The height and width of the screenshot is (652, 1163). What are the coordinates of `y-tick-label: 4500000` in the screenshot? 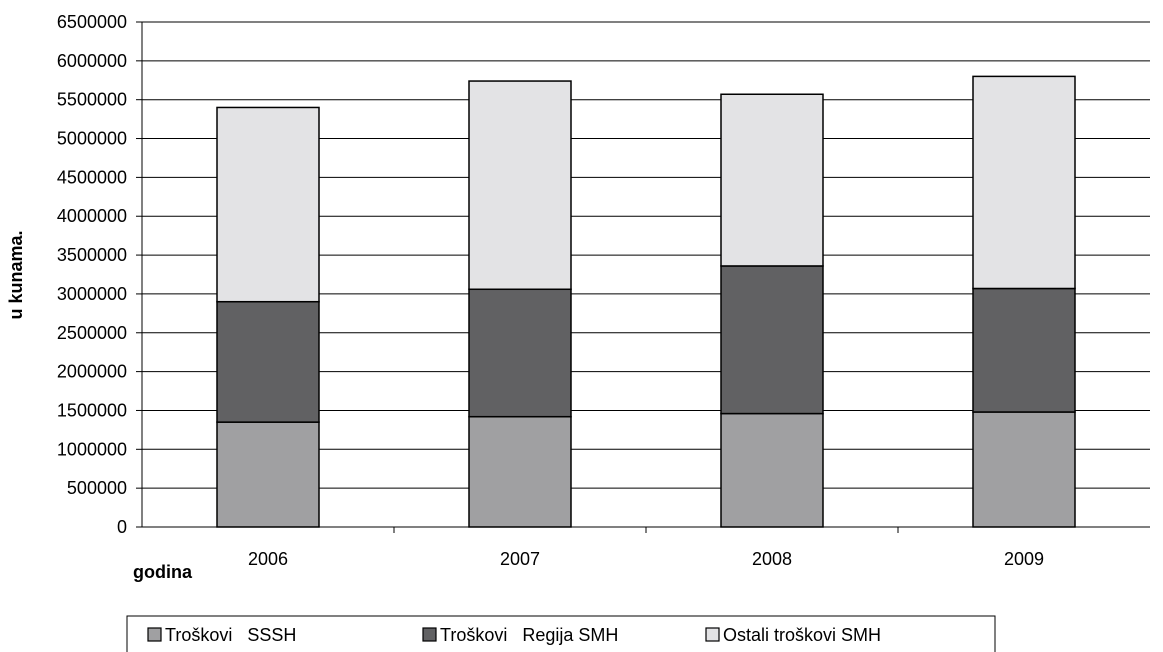 It's located at (92, 177).